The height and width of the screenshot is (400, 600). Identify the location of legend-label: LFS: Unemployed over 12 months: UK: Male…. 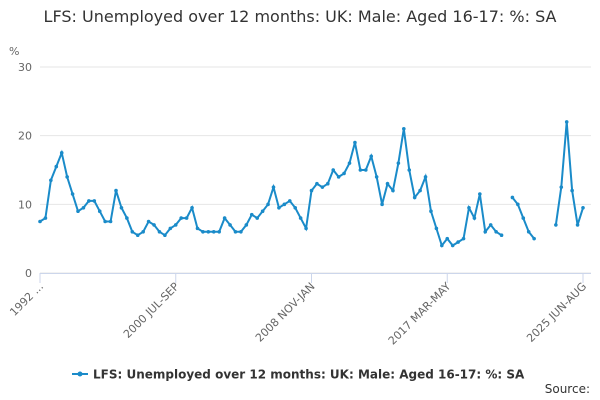
(309, 375).